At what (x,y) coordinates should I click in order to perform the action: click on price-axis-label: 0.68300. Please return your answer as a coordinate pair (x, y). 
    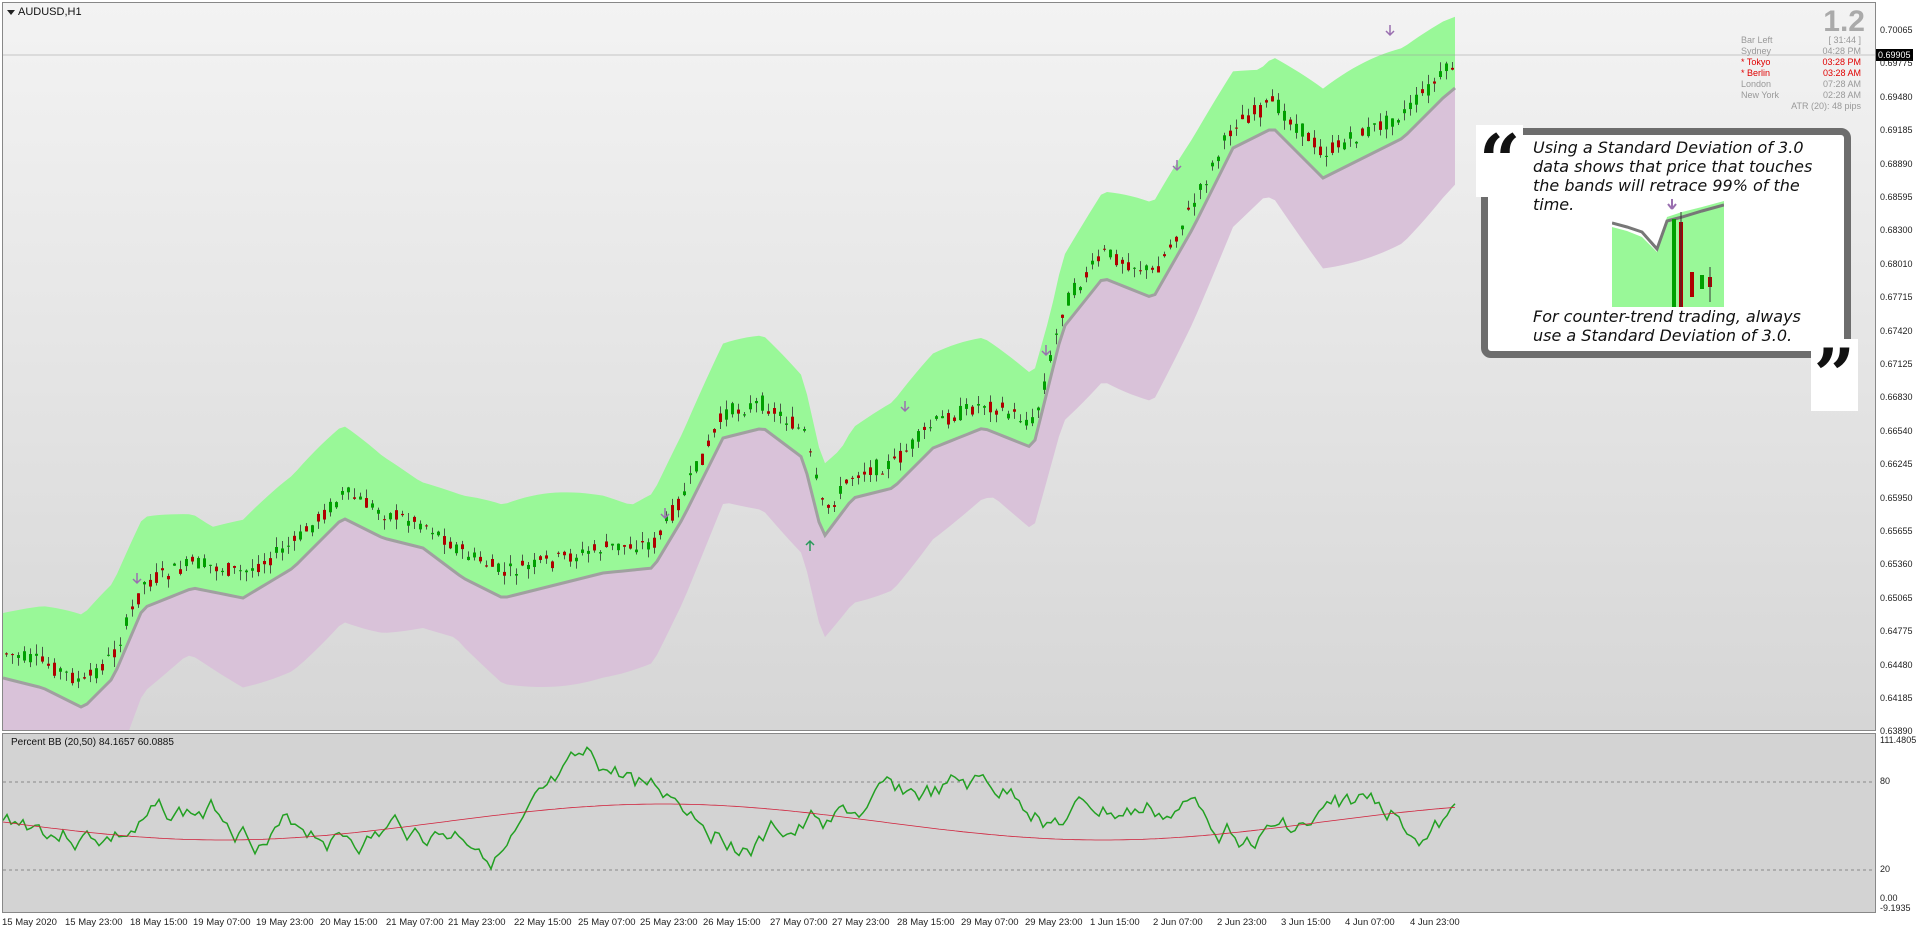
    Looking at the image, I should click on (1896, 230).